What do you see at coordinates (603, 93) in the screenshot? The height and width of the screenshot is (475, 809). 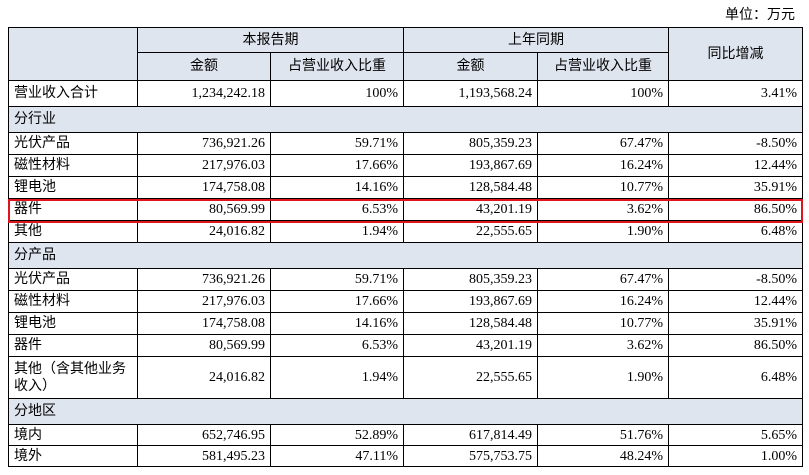 I see `value-cell: 100%` at bounding box center [603, 93].